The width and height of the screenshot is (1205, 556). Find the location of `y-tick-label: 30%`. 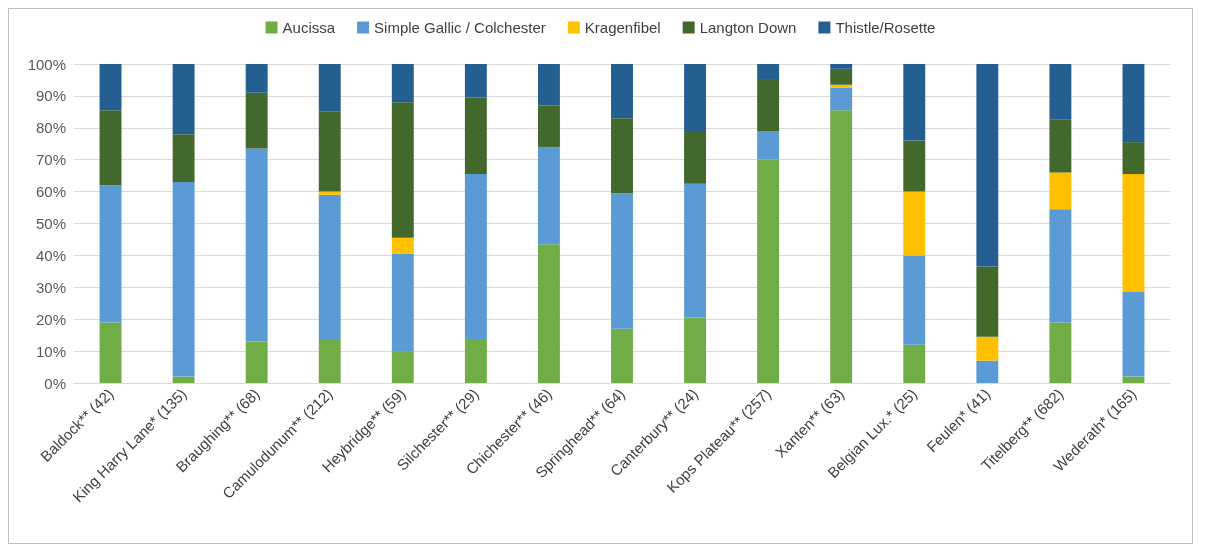

y-tick-label: 30% is located at coordinates (50, 287).